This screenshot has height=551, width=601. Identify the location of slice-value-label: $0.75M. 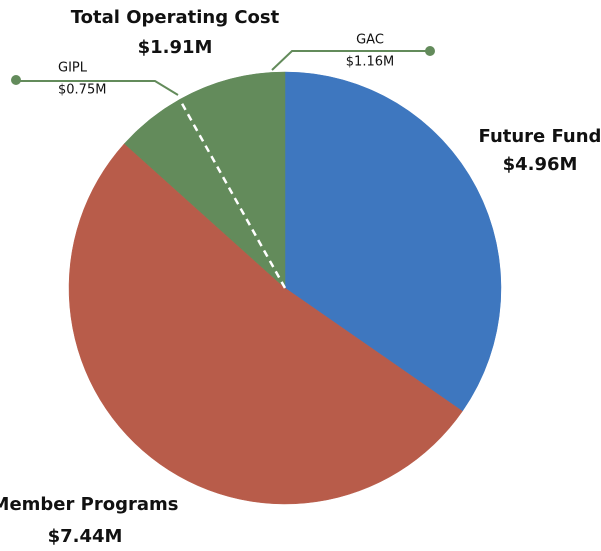
(82, 90).